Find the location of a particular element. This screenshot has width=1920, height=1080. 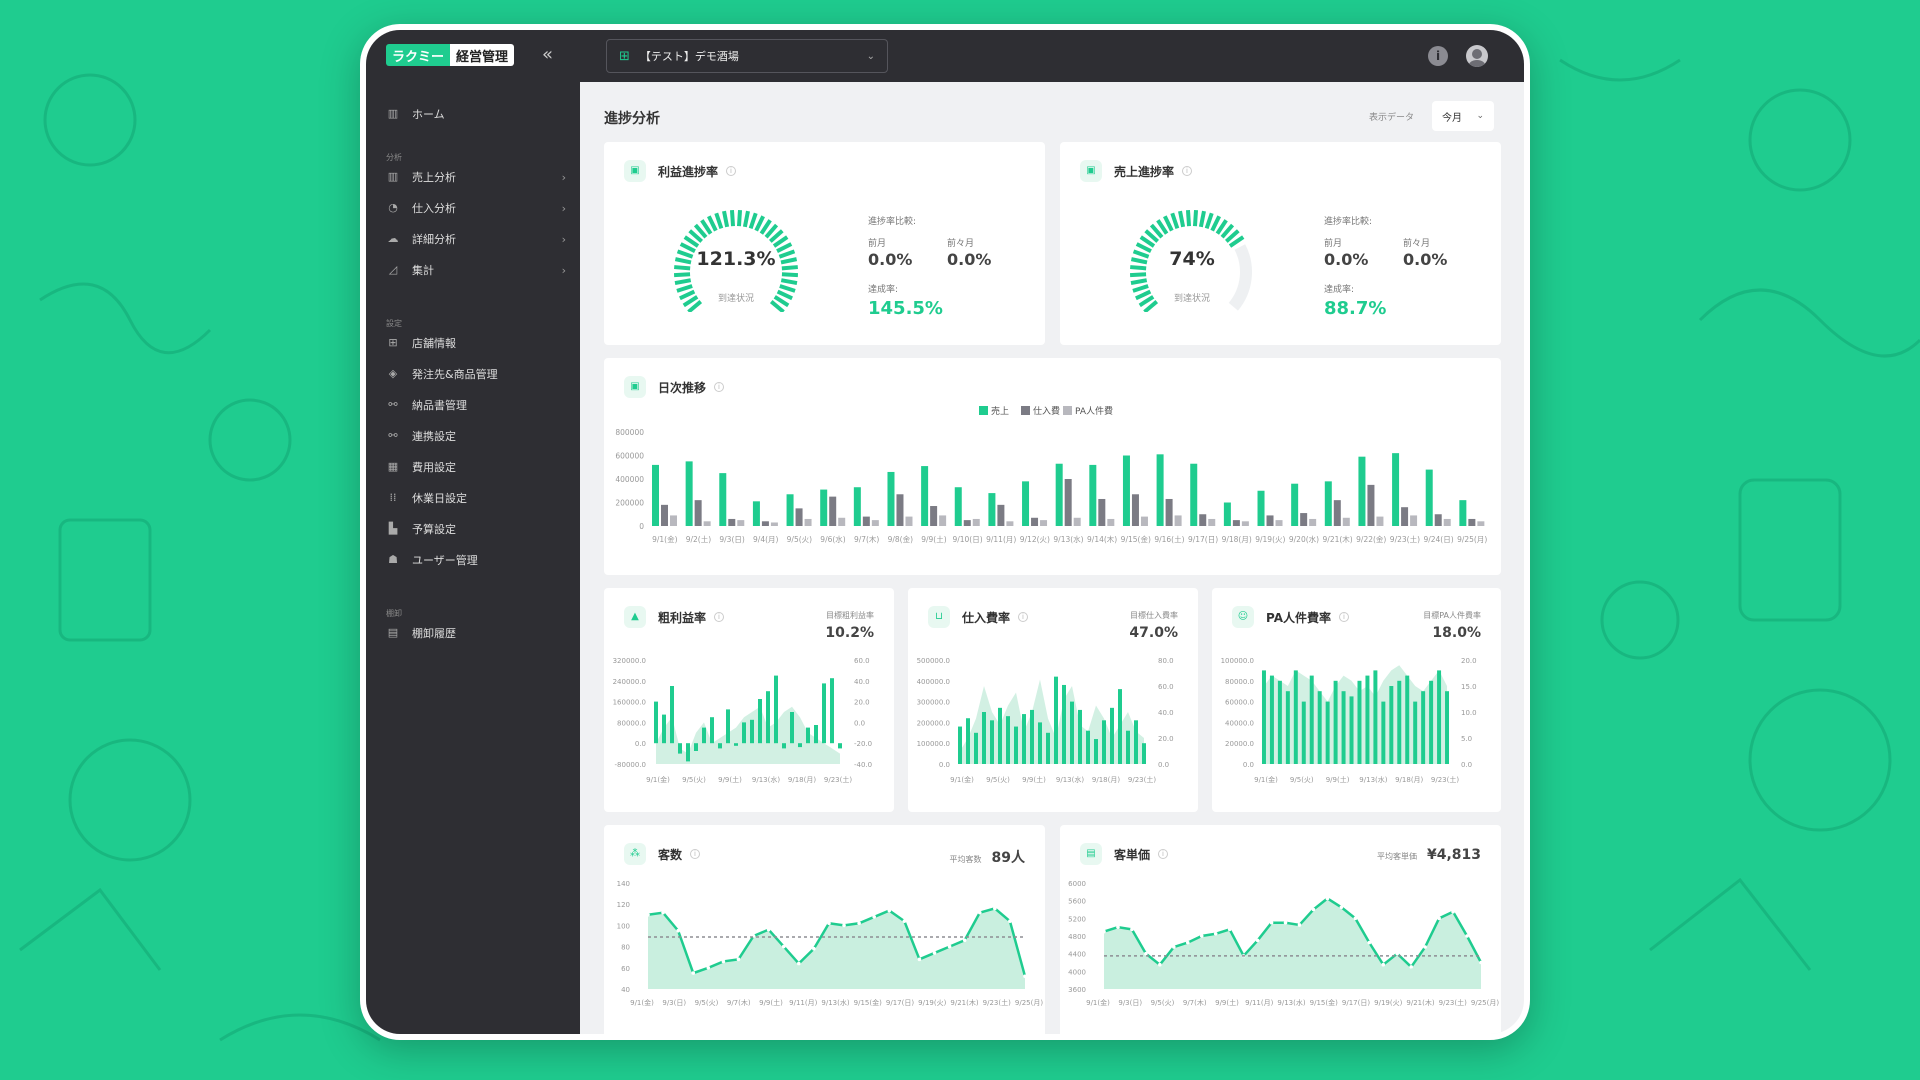

x-tick-label: 9/9(土) is located at coordinates (771, 1002).